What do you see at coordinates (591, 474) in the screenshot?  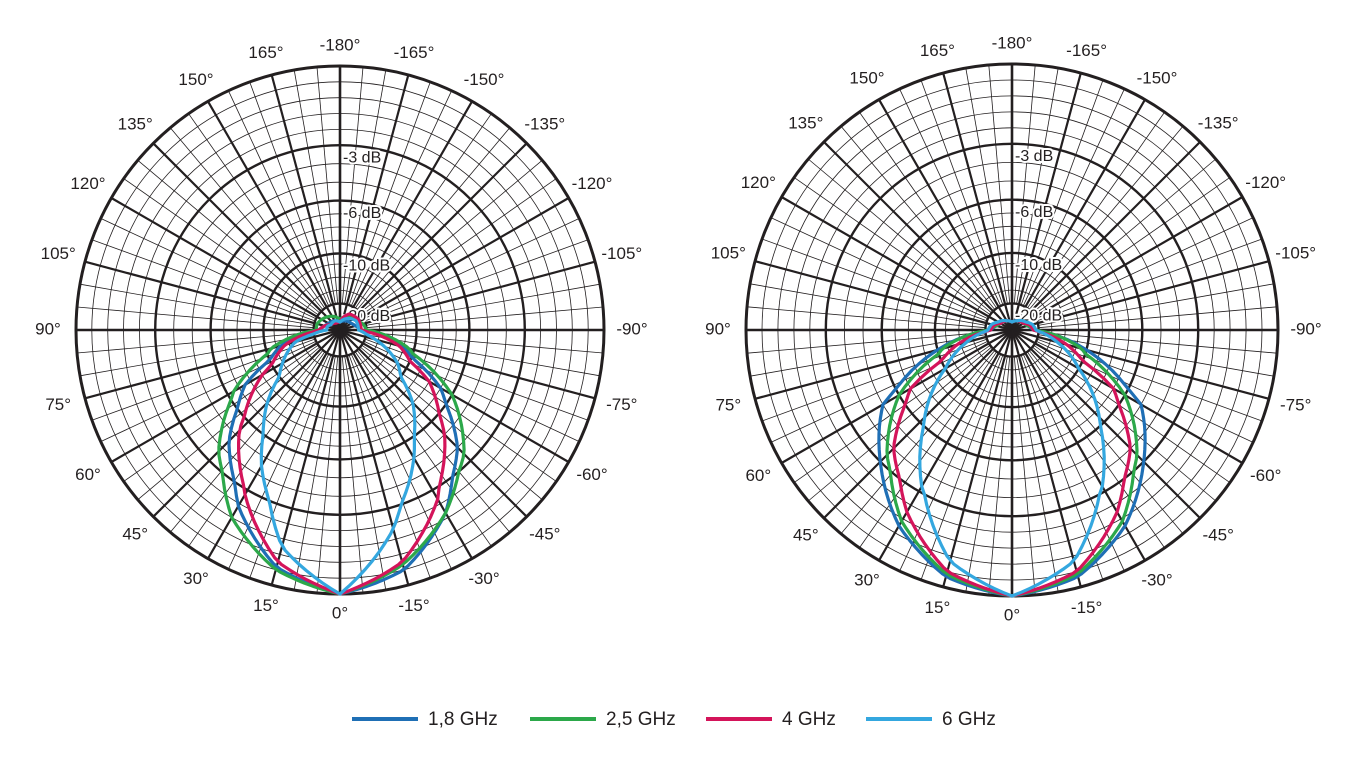 I see `angle-tick-label: -60°` at bounding box center [591, 474].